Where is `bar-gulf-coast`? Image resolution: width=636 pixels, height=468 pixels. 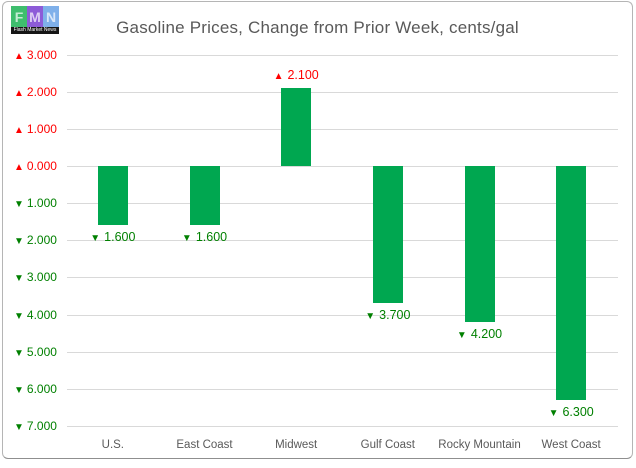
bar-gulf-coast is located at coordinates (387, 235).